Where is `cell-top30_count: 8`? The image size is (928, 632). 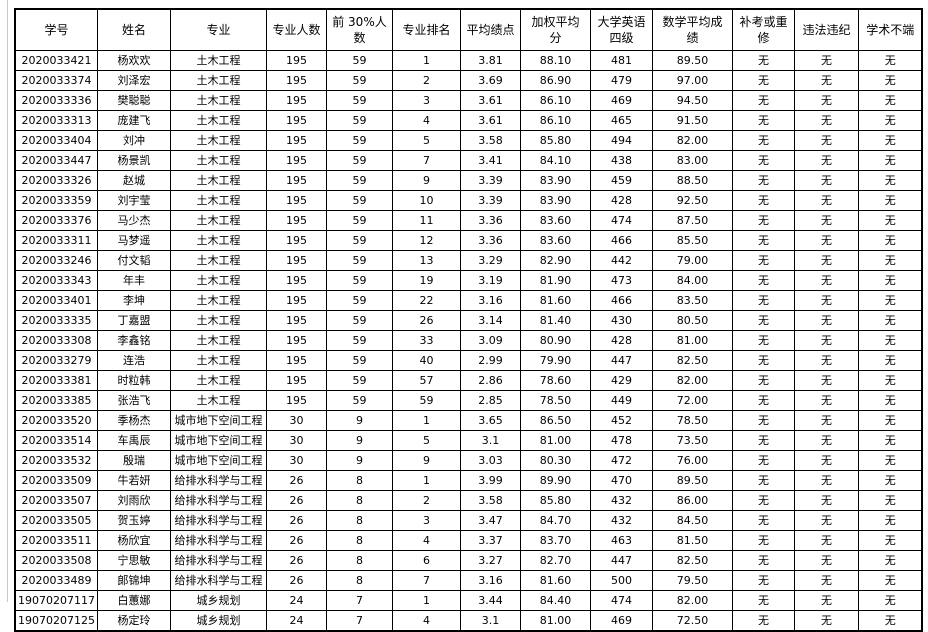
cell-top30_count: 8 is located at coordinates (359, 520).